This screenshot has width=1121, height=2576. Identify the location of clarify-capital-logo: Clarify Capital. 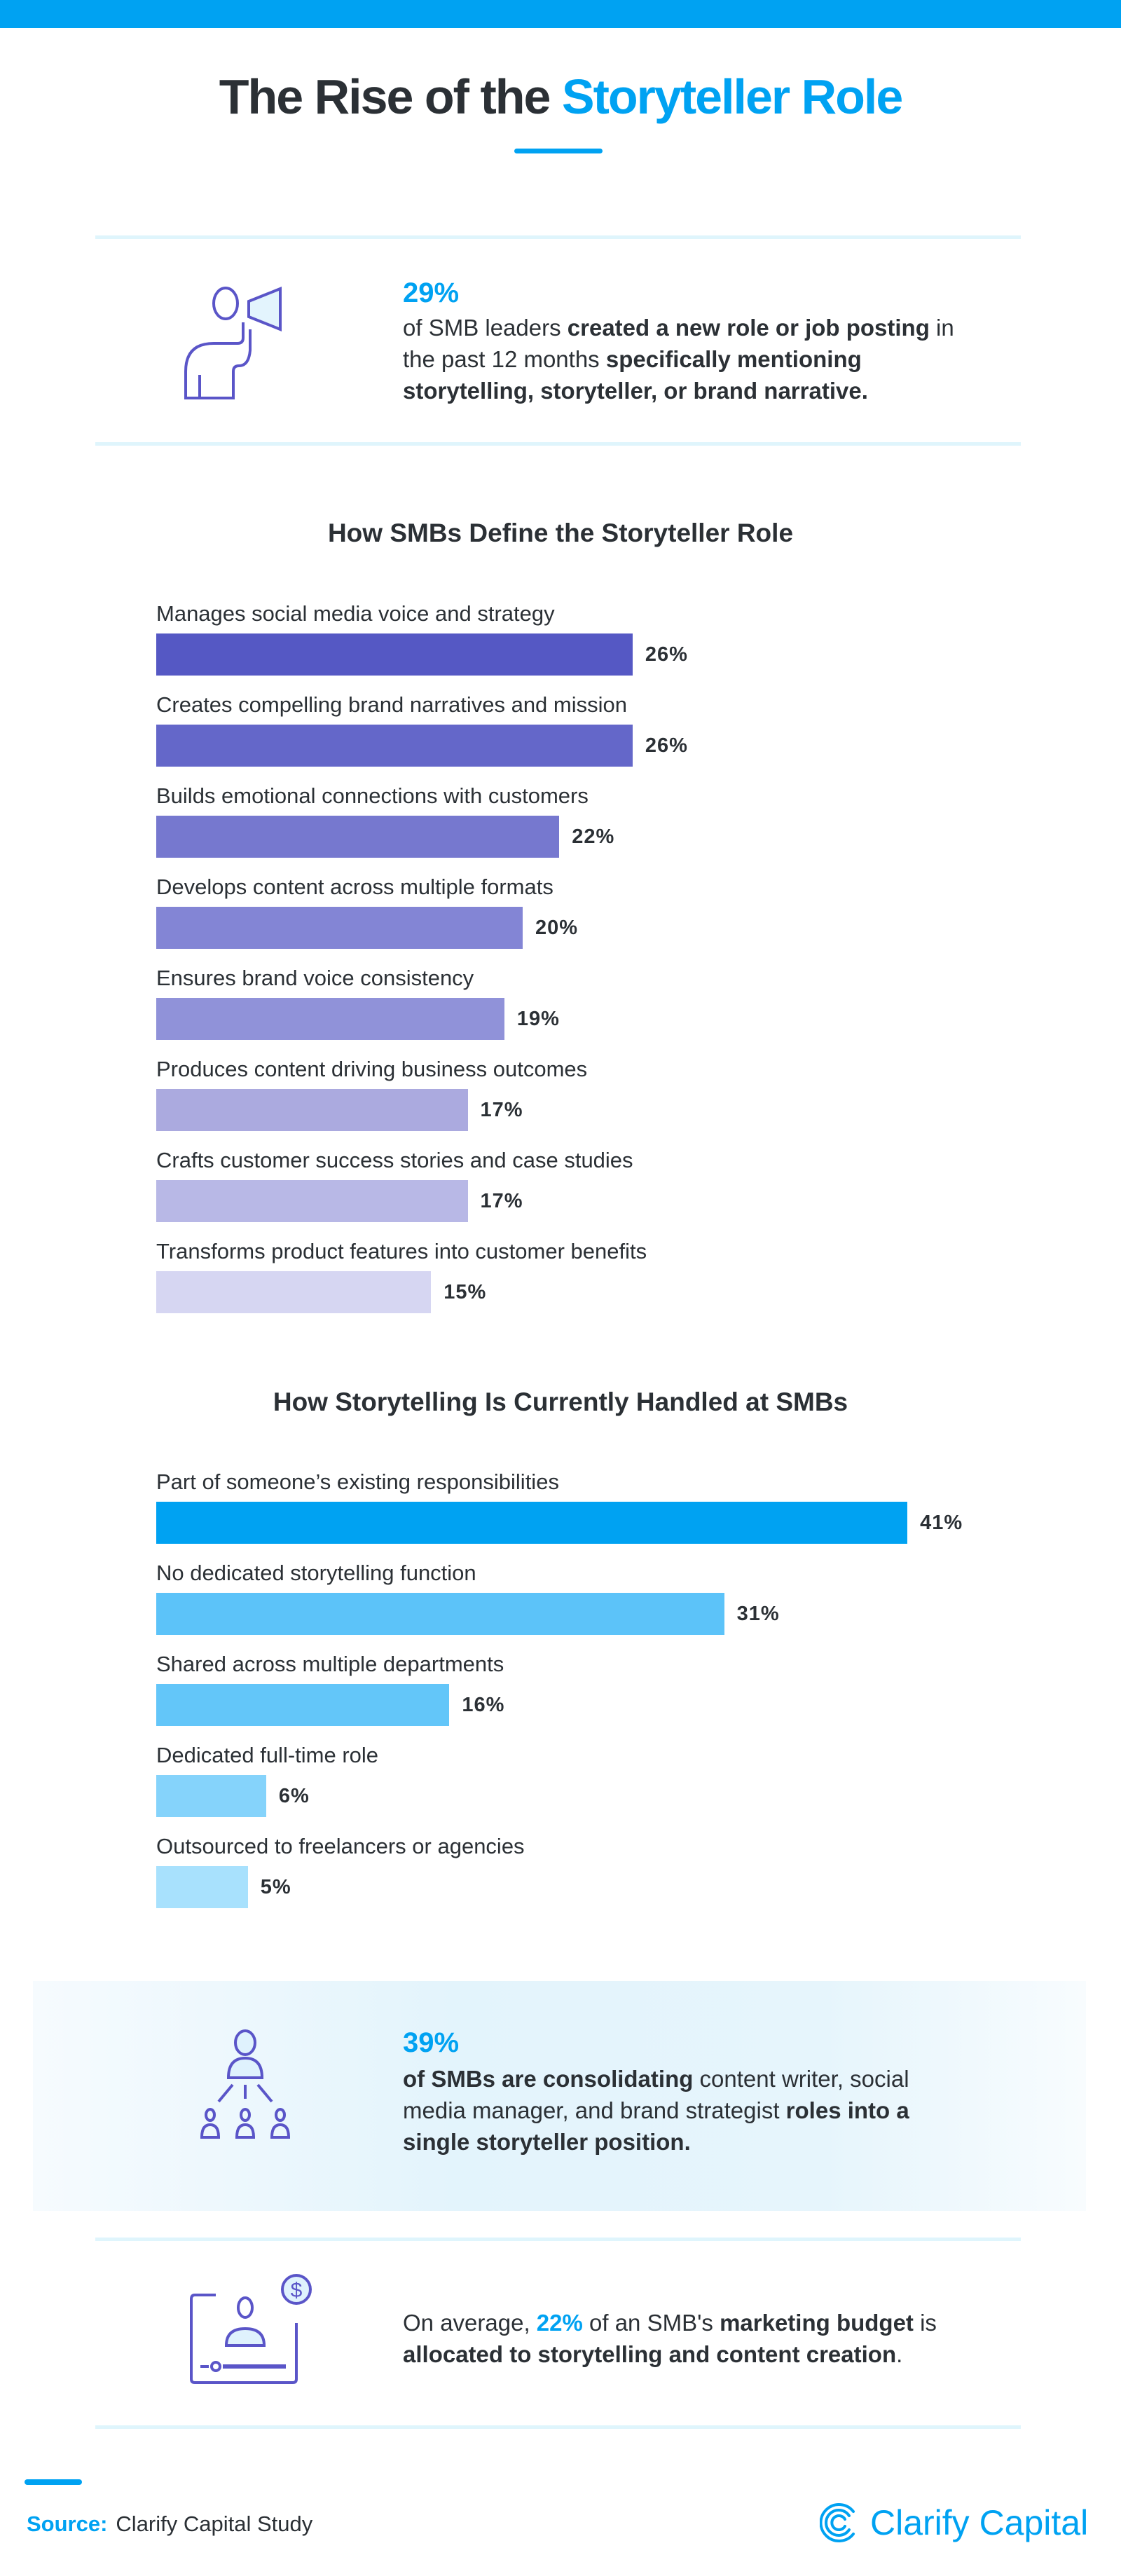
(954, 2523).